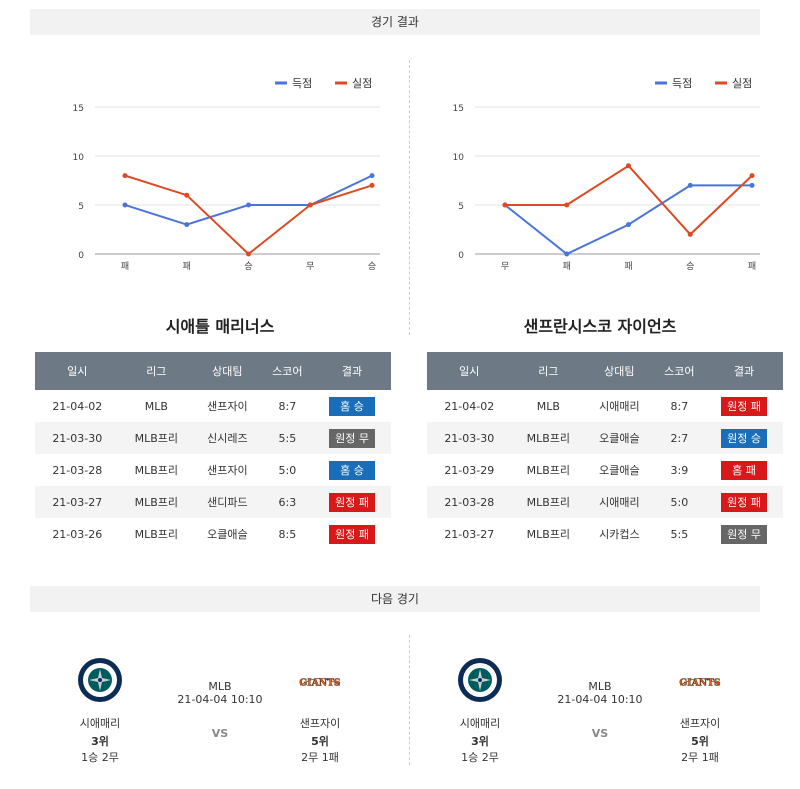  Describe the element at coordinates (700, 723) in the screenshot. I see `away-team-name: 샌프자이` at that location.